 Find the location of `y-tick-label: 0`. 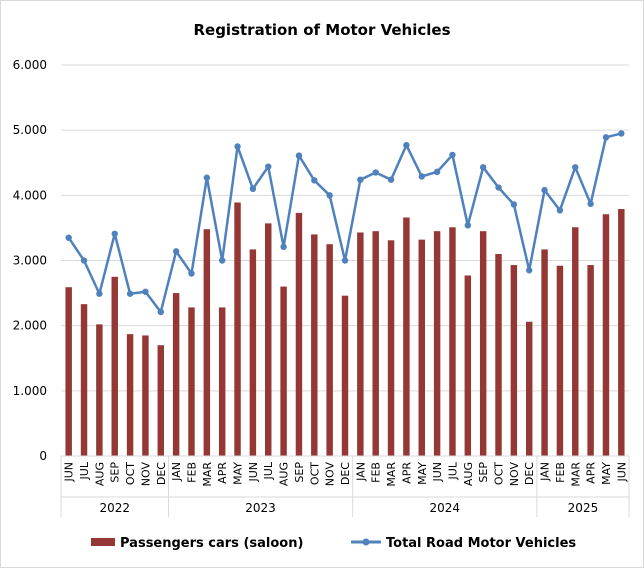

y-tick-label: 0 is located at coordinates (43, 456).